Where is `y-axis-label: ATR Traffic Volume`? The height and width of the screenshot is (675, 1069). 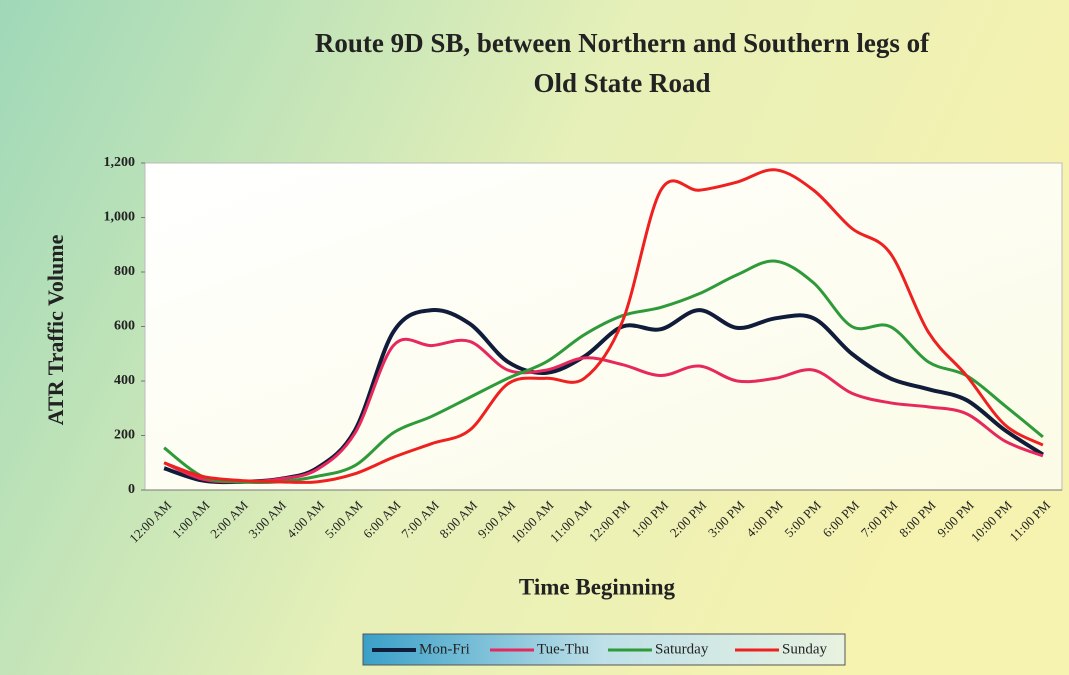 y-axis-label: ATR Traffic Volume is located at coordinates (55, 329).